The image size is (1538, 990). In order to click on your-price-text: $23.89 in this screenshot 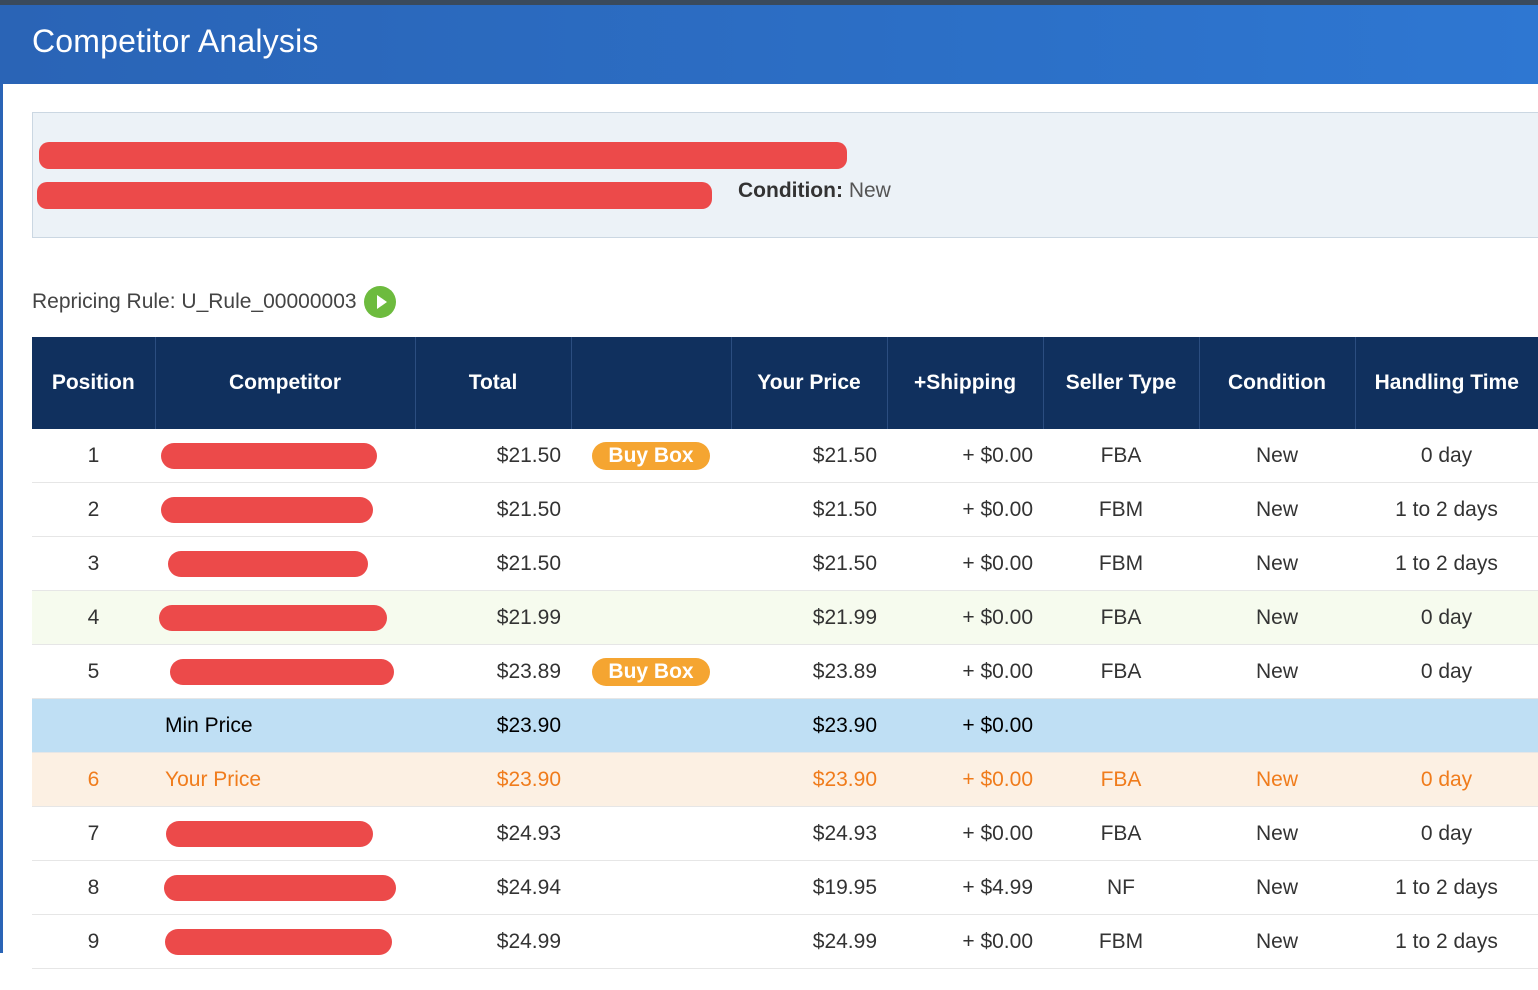, I will do `click(844, 671)`.